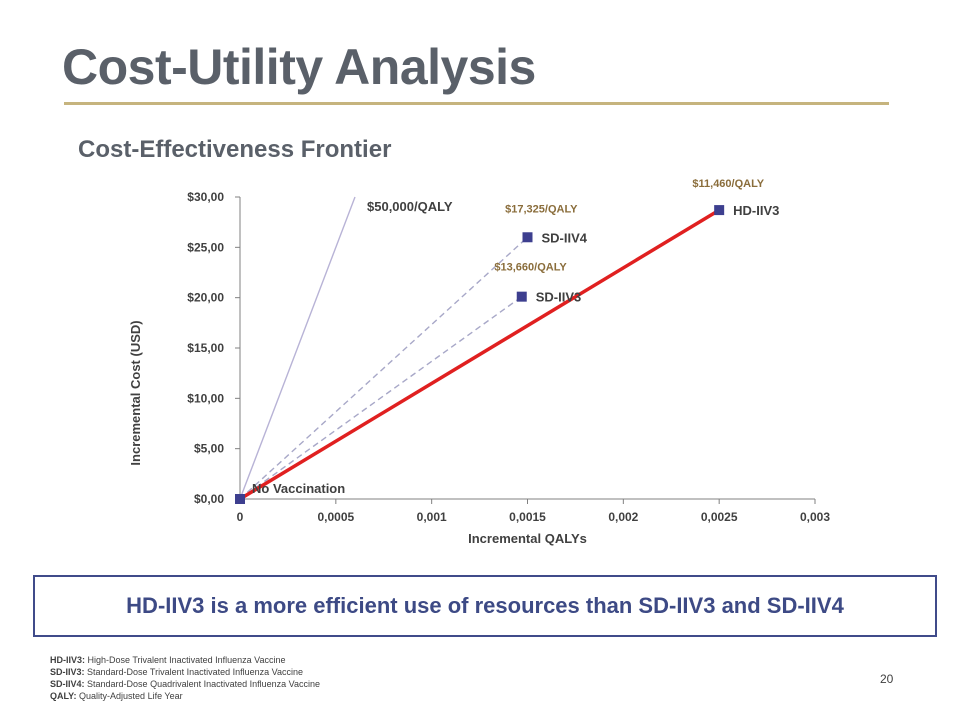  What do you see at coordinates (530, 268) in the screenshot?
I see `line-label: $13,660/QALY` at bounding box center [530, 268].